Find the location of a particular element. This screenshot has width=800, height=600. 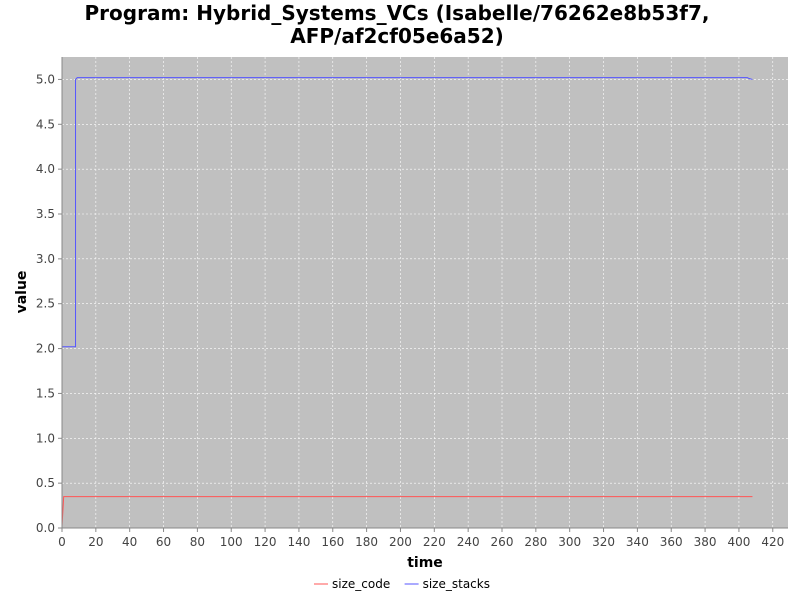

y-axis-label: value is located at coordinates (22, 292).